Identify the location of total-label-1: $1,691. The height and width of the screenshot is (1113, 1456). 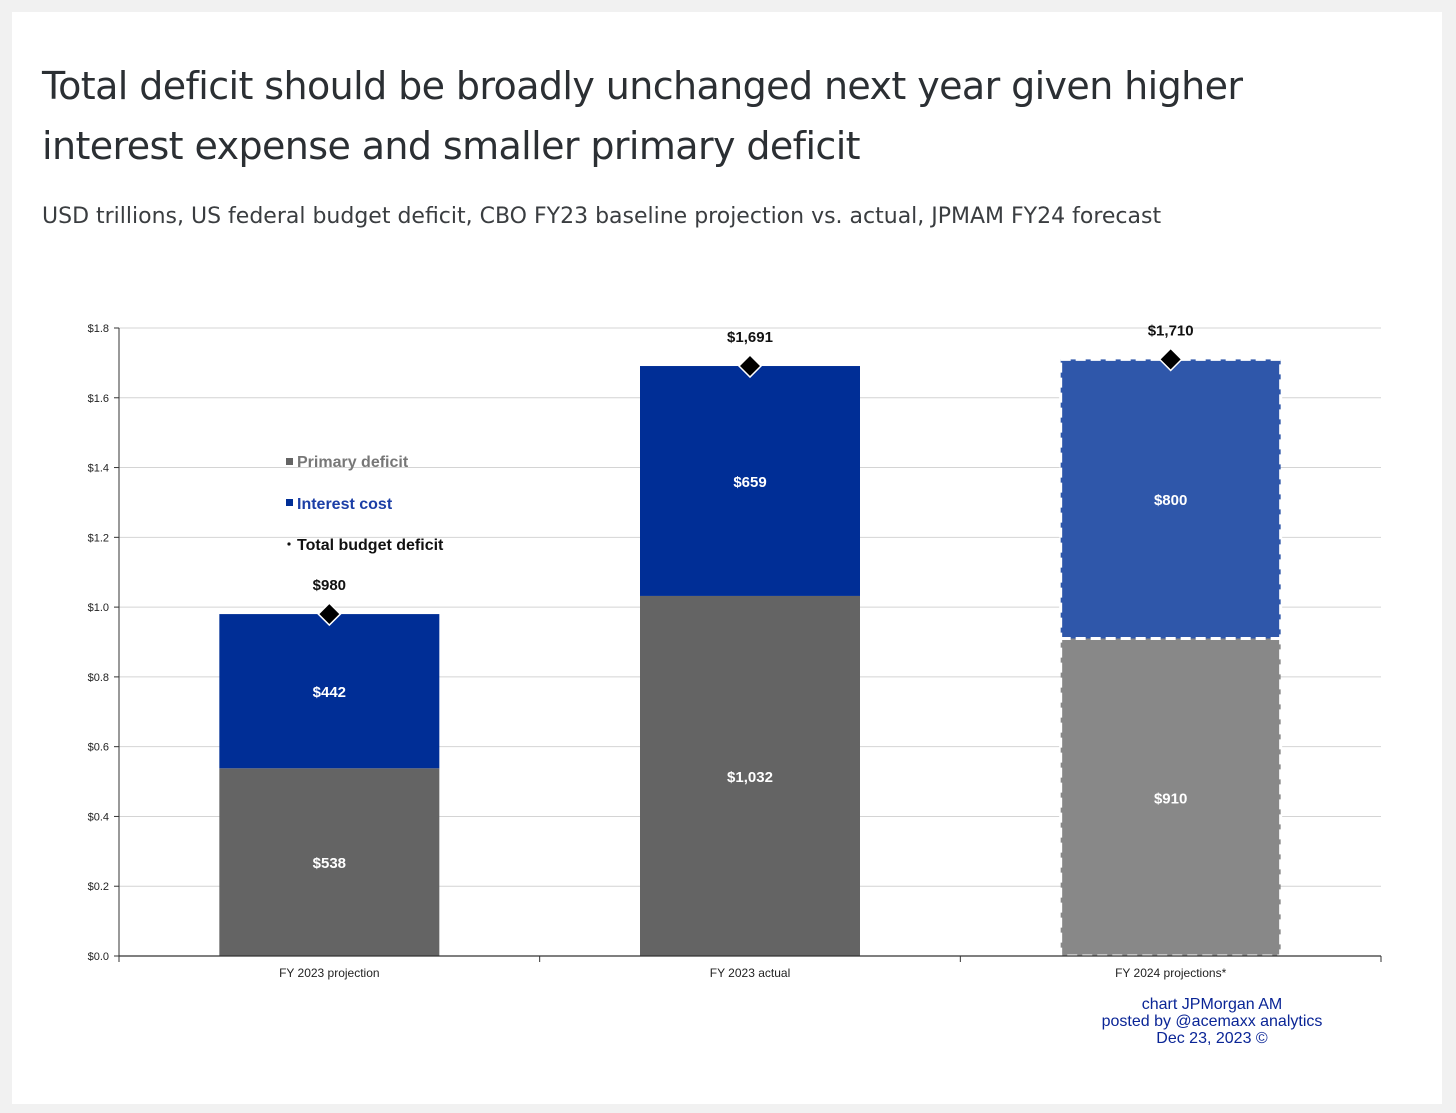
(750, 337).